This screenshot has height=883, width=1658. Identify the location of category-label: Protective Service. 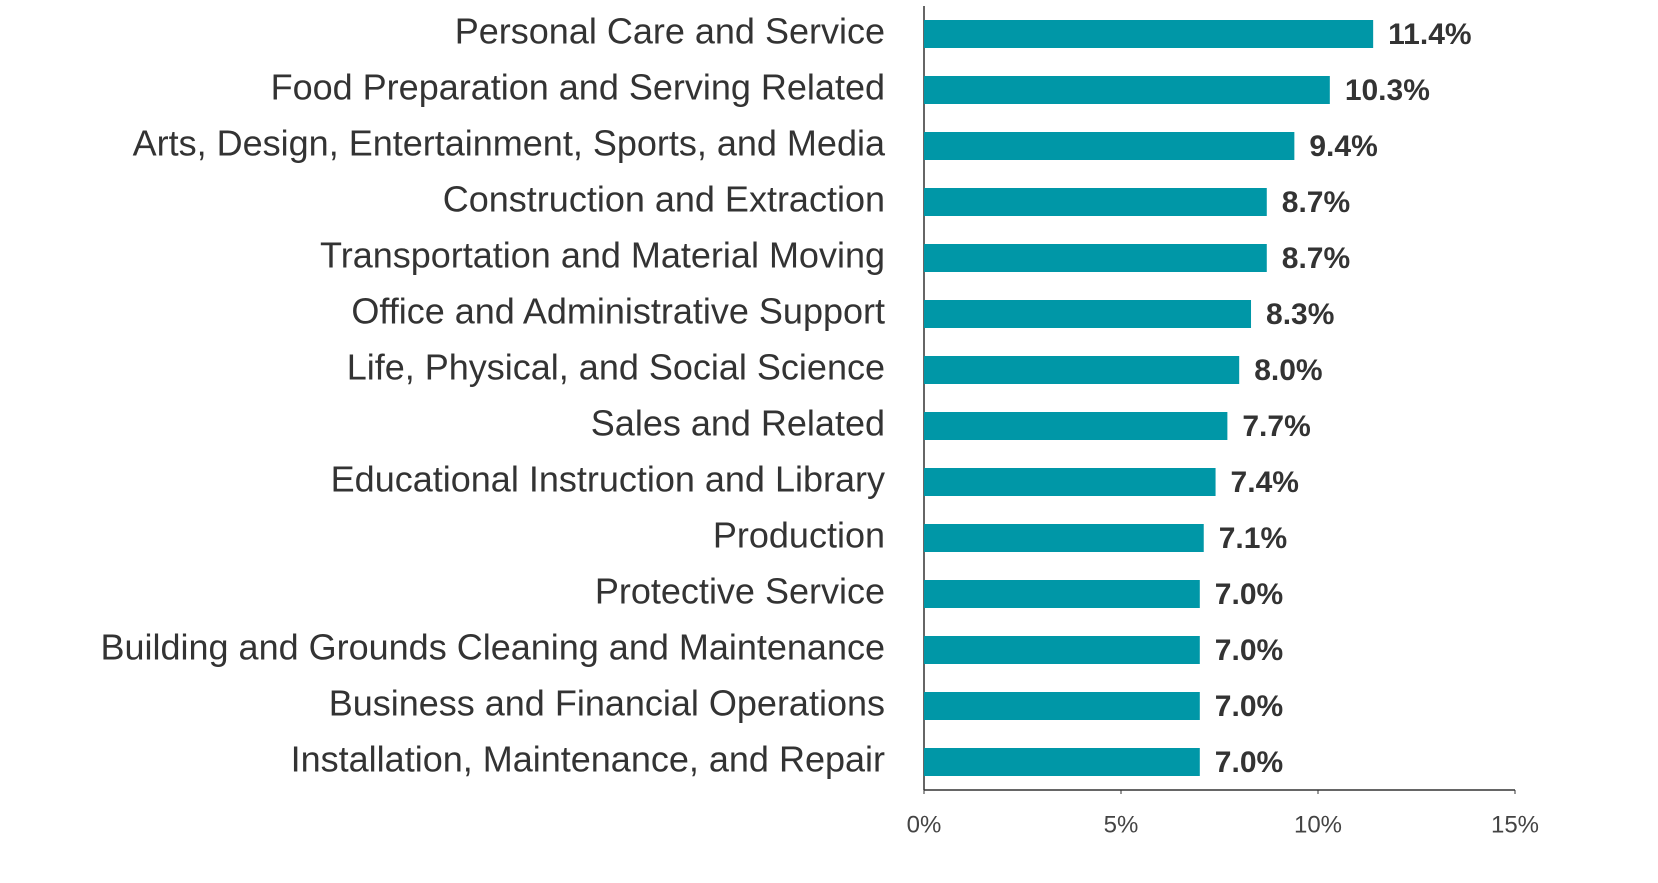
(740, 591).